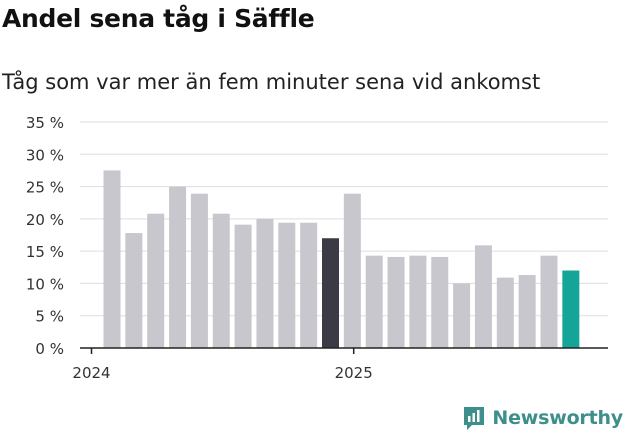  What do you see at coordinates (557, 418) in the screenshot?
I see `brand-name: Newsworthy` at bounding box center [557, 418].